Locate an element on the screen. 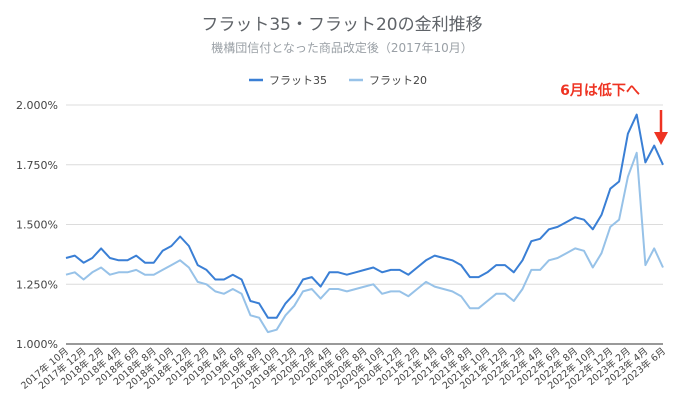 The width and height of the screenshot is (684, 418). y-tick-label: 1.750% is located at coordinates (37, 165).